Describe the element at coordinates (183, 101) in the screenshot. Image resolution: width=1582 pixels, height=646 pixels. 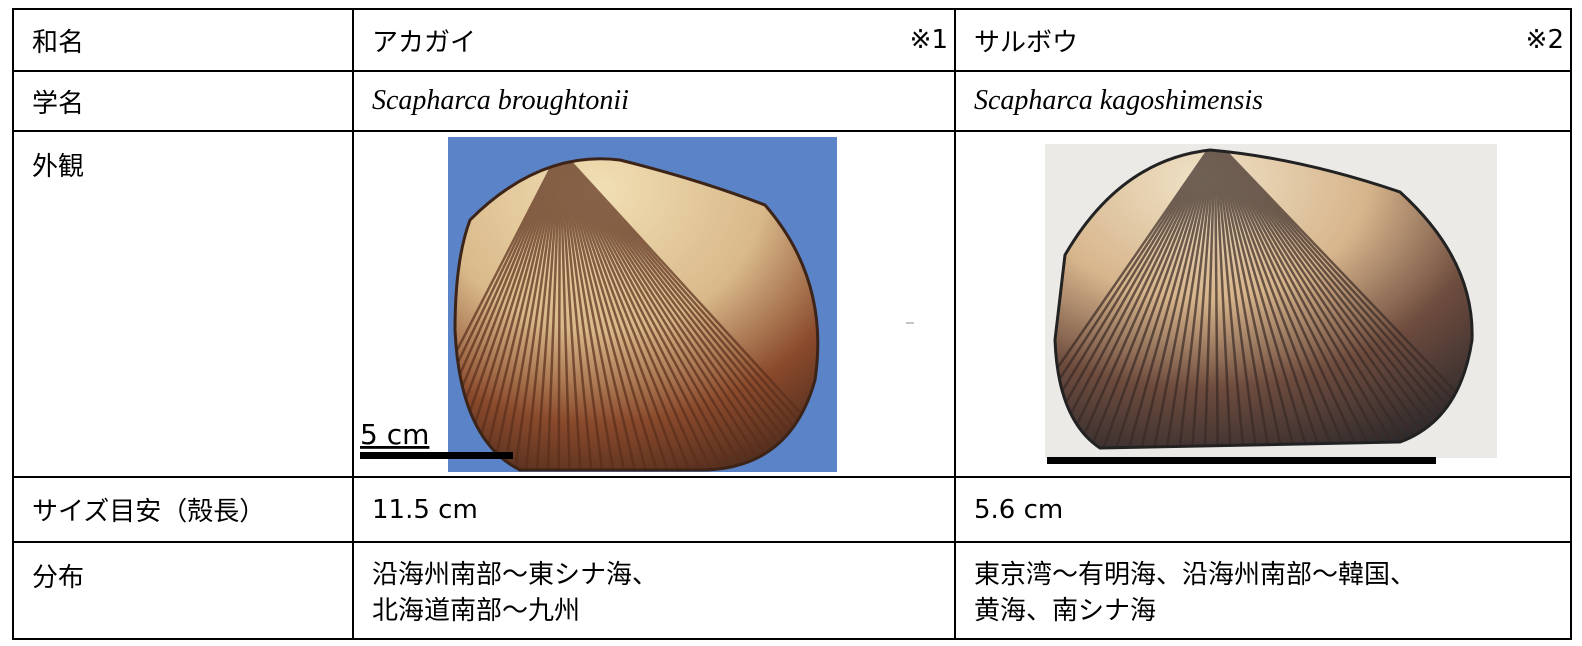
I see `row-label: 学名` at that location.